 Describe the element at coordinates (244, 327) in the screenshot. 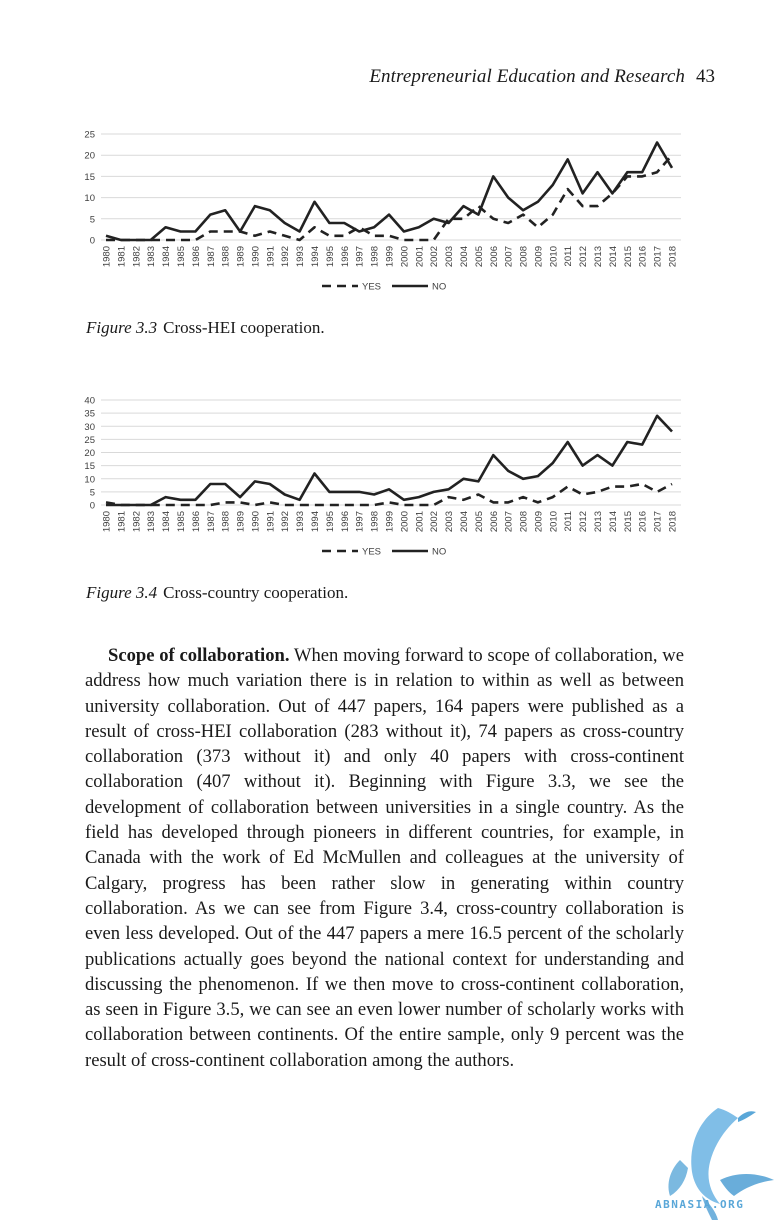

I see `caption-text: Cross-HEI cooperation.` at that location.